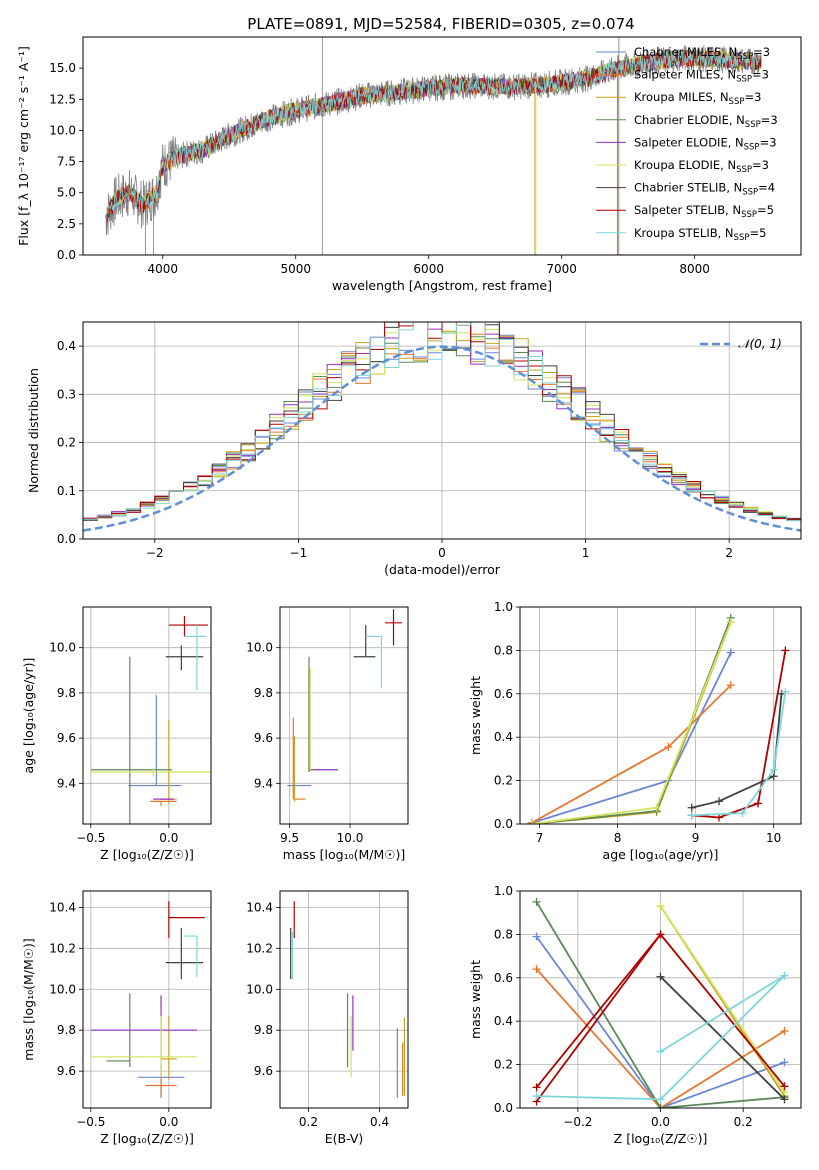 The image size is (819, 1170). I want to click on x-tick-label: −1, so click(299, 553).